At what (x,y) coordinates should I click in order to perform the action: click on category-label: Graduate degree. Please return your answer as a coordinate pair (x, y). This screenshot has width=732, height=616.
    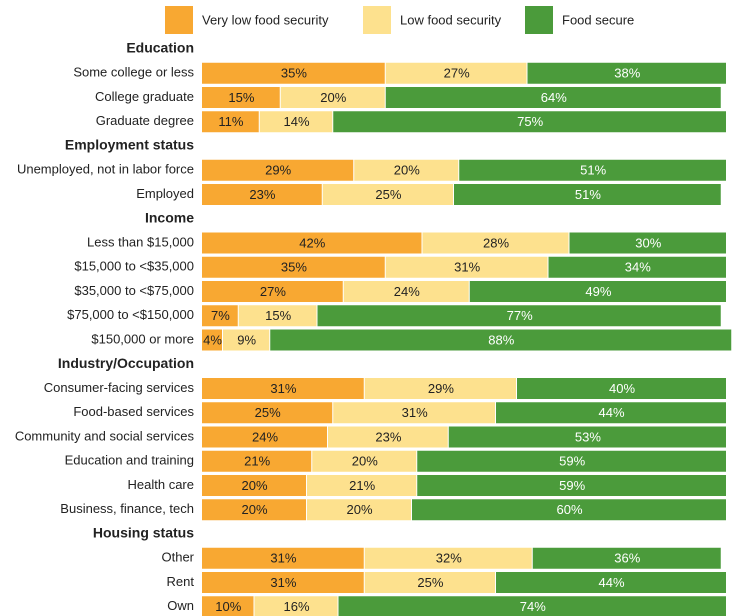
    Looking at the image, I should click on (145, 120).